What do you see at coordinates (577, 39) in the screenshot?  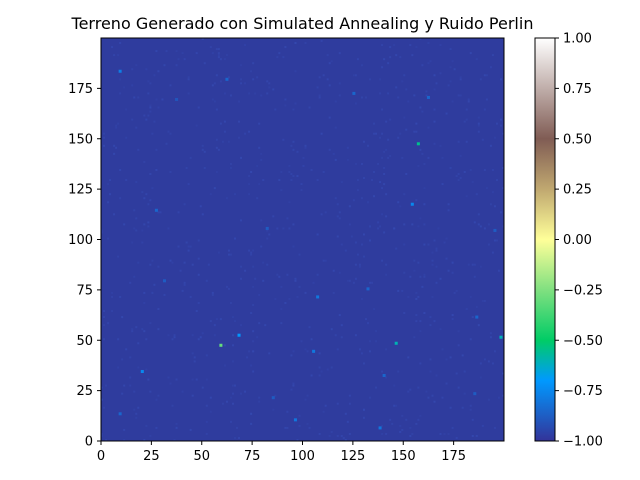 I see `colorbar-tick-label: 1.00` at bounding box center [577, 39].